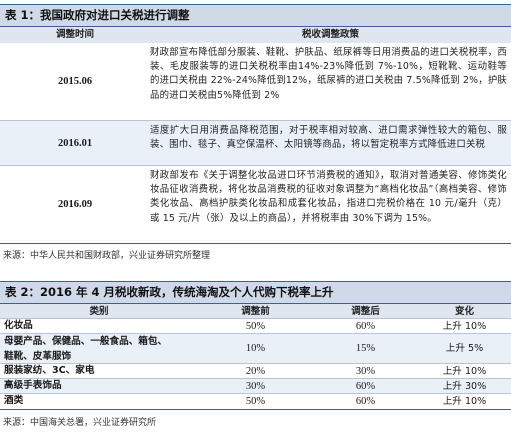 Image resolution: width=511 pixels, height=434 pixels. Describe the element at coordinates (255, 292) in the screenshot. I see `table2-title: 表 2：2016 年 4 月税收新政，传统海淘及个人代购下税率上升` at that location.